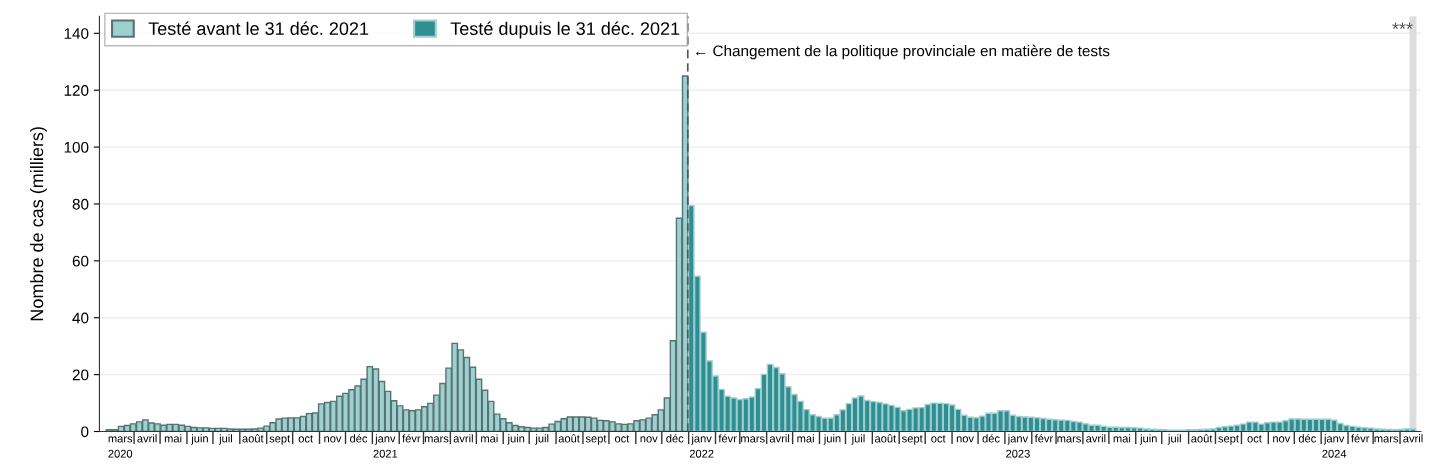  What do you see at coordinates (80, 318) in the screenshot?
I see `y-tick-label: 40` at bounding box center [80, 318].